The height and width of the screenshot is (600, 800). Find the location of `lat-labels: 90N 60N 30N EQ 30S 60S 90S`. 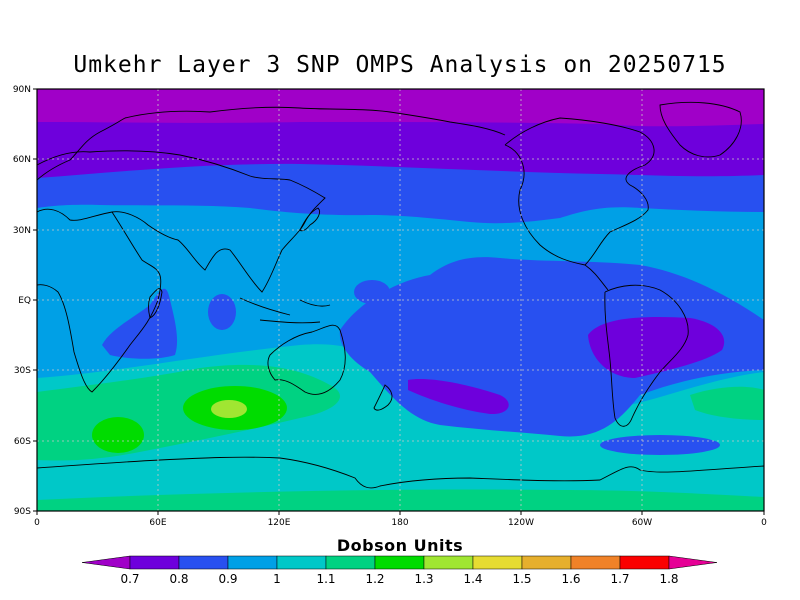

lat-labels: 90N 60N 30N EQ 30S 60S 90S is located at coordinates (22, 301).